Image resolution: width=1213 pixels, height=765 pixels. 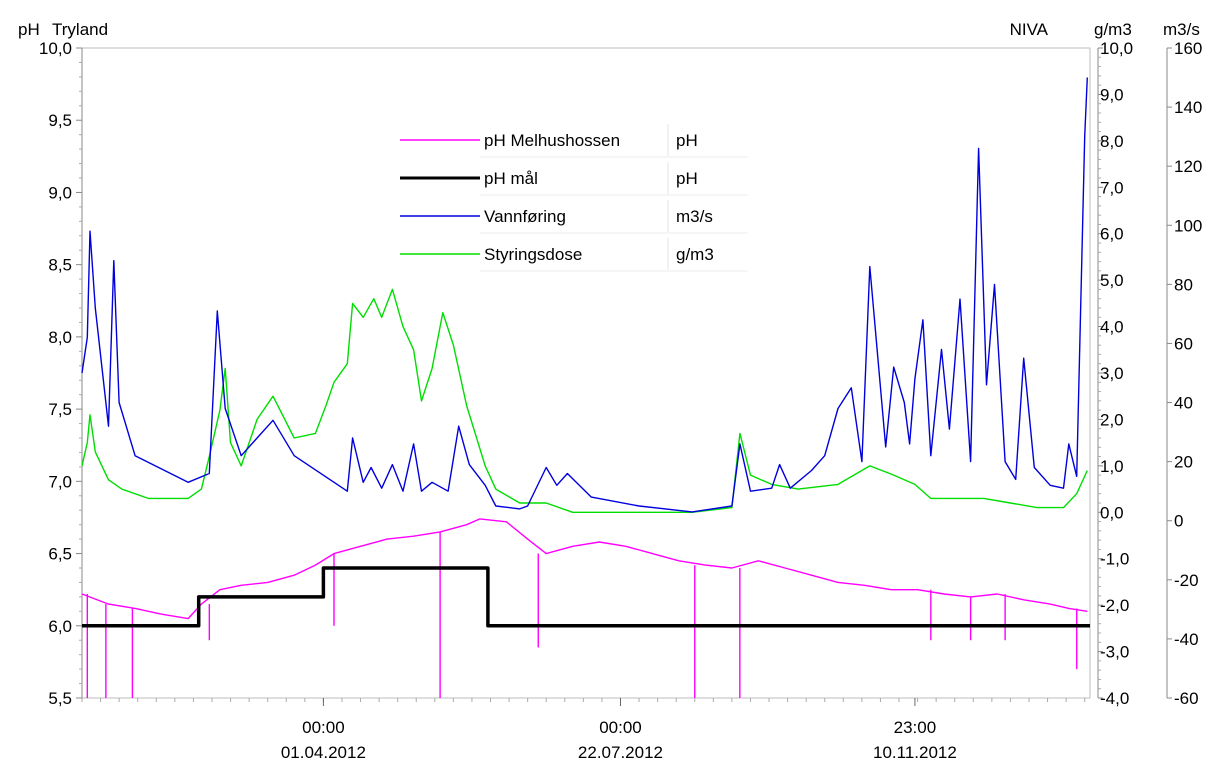 I want to click on legend-series-unit: m3/s, so click(x=694, y=216).